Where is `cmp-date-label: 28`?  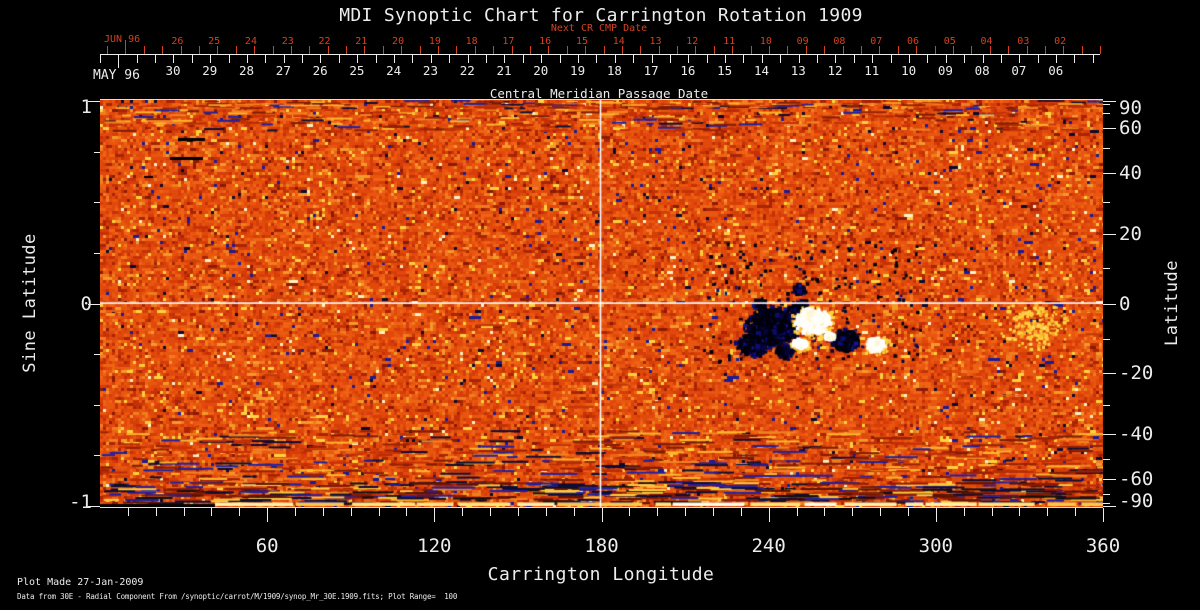
cmp-date-label: 28 is located at coordinates (247, 70).